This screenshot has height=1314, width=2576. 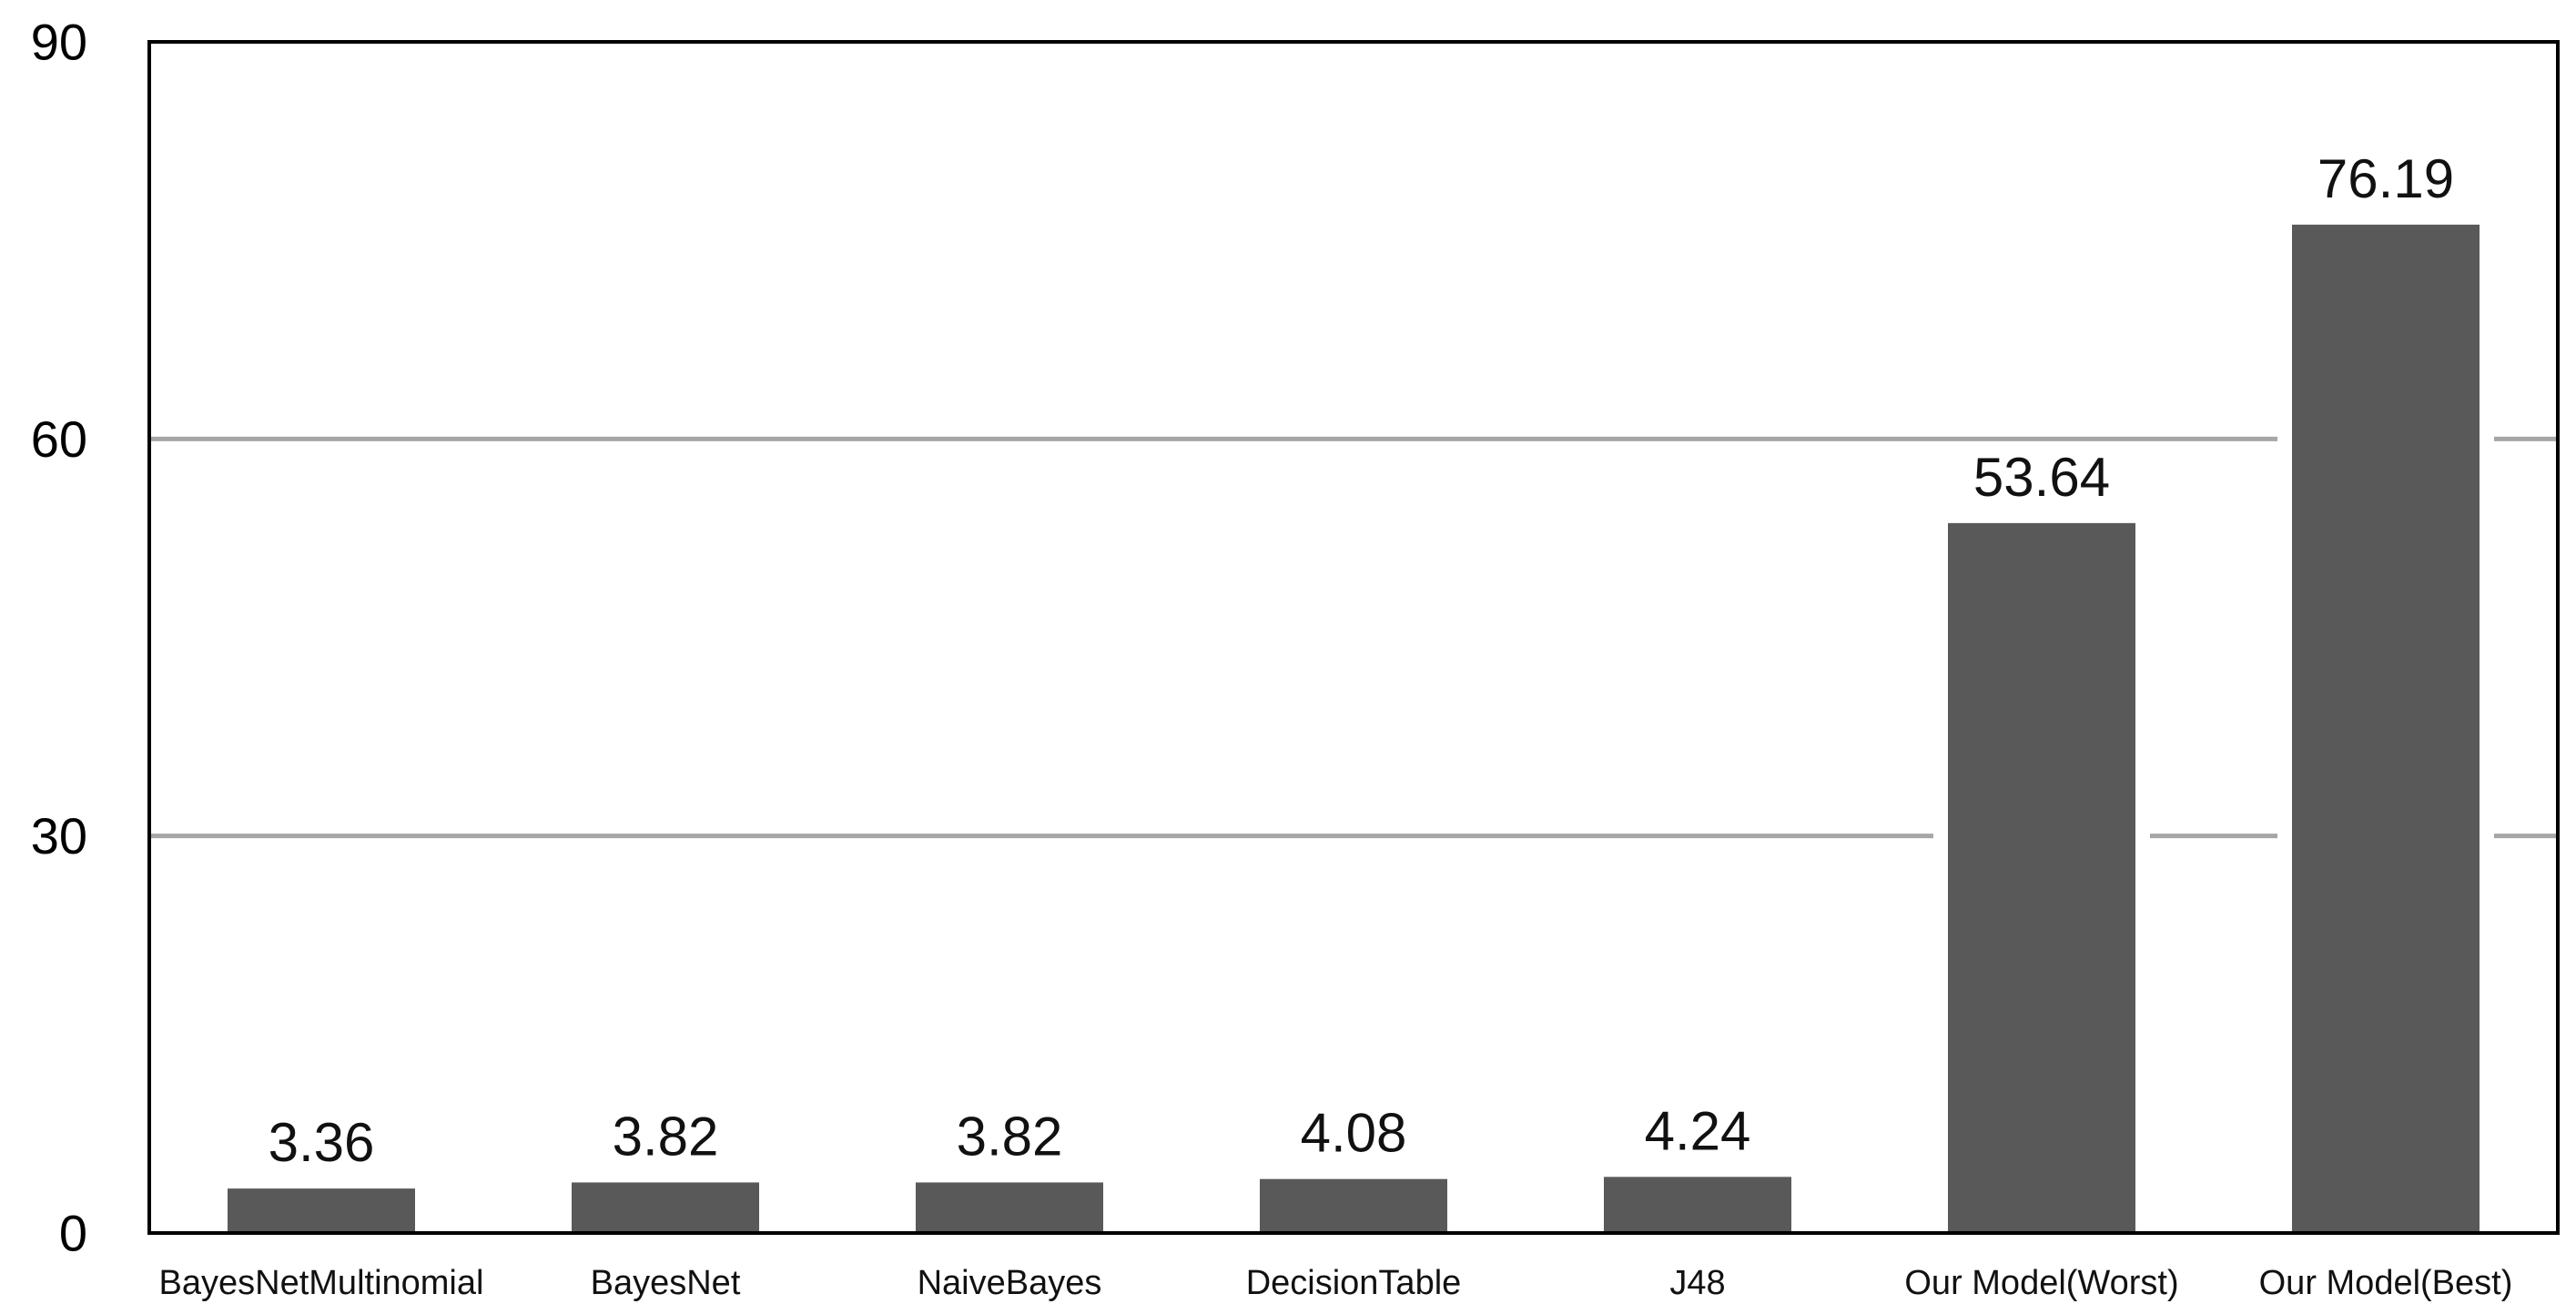 I want to click on x-tick-label: DecisionTable, so click(x=1354, y=1283).